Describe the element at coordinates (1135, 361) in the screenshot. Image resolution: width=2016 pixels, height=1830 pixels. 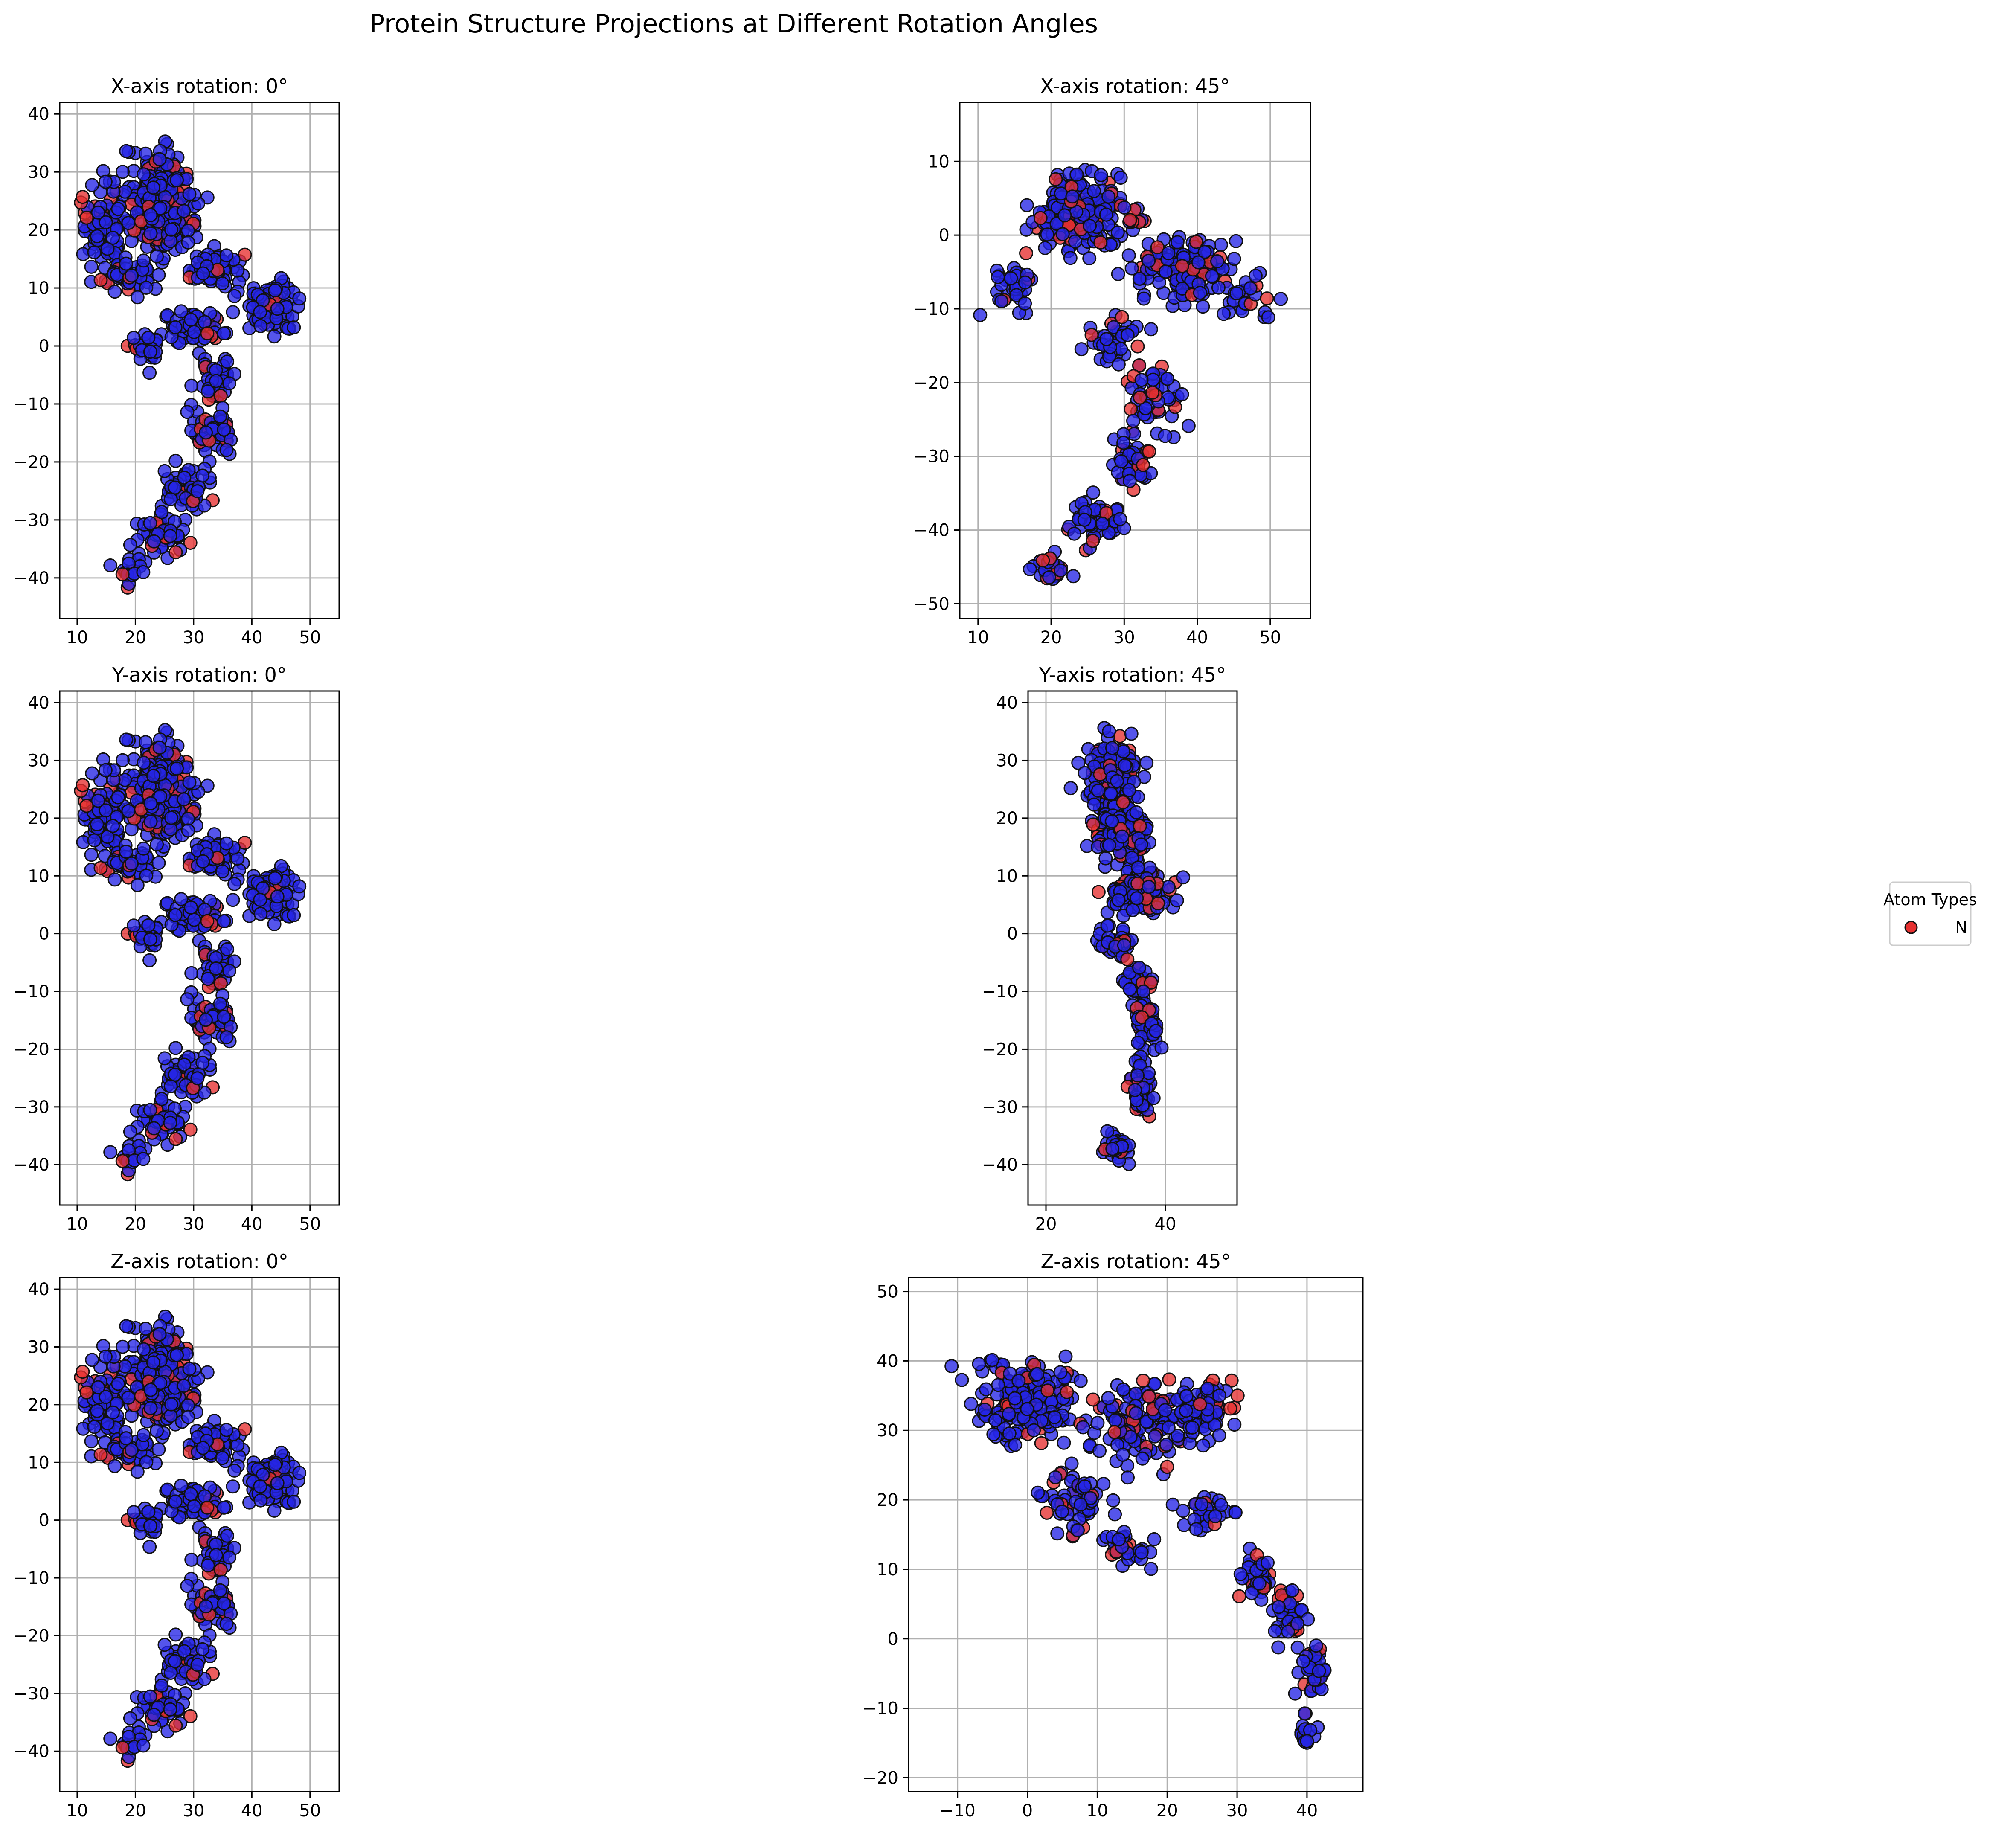
I see `axes-frame` at that location.